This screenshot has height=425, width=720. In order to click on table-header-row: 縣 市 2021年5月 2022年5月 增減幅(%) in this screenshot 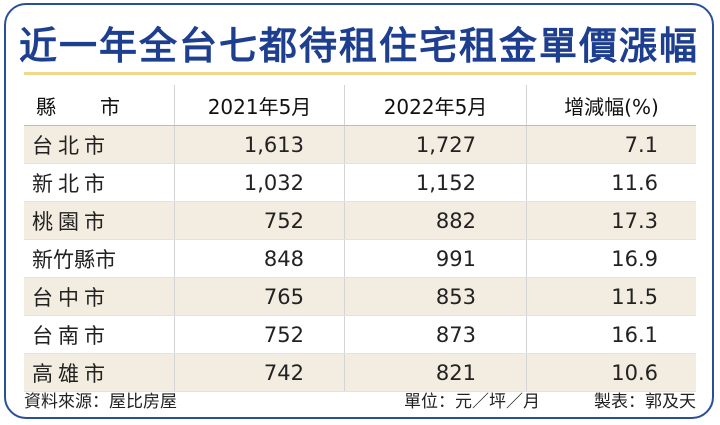, I will do `click(360, 105)`.